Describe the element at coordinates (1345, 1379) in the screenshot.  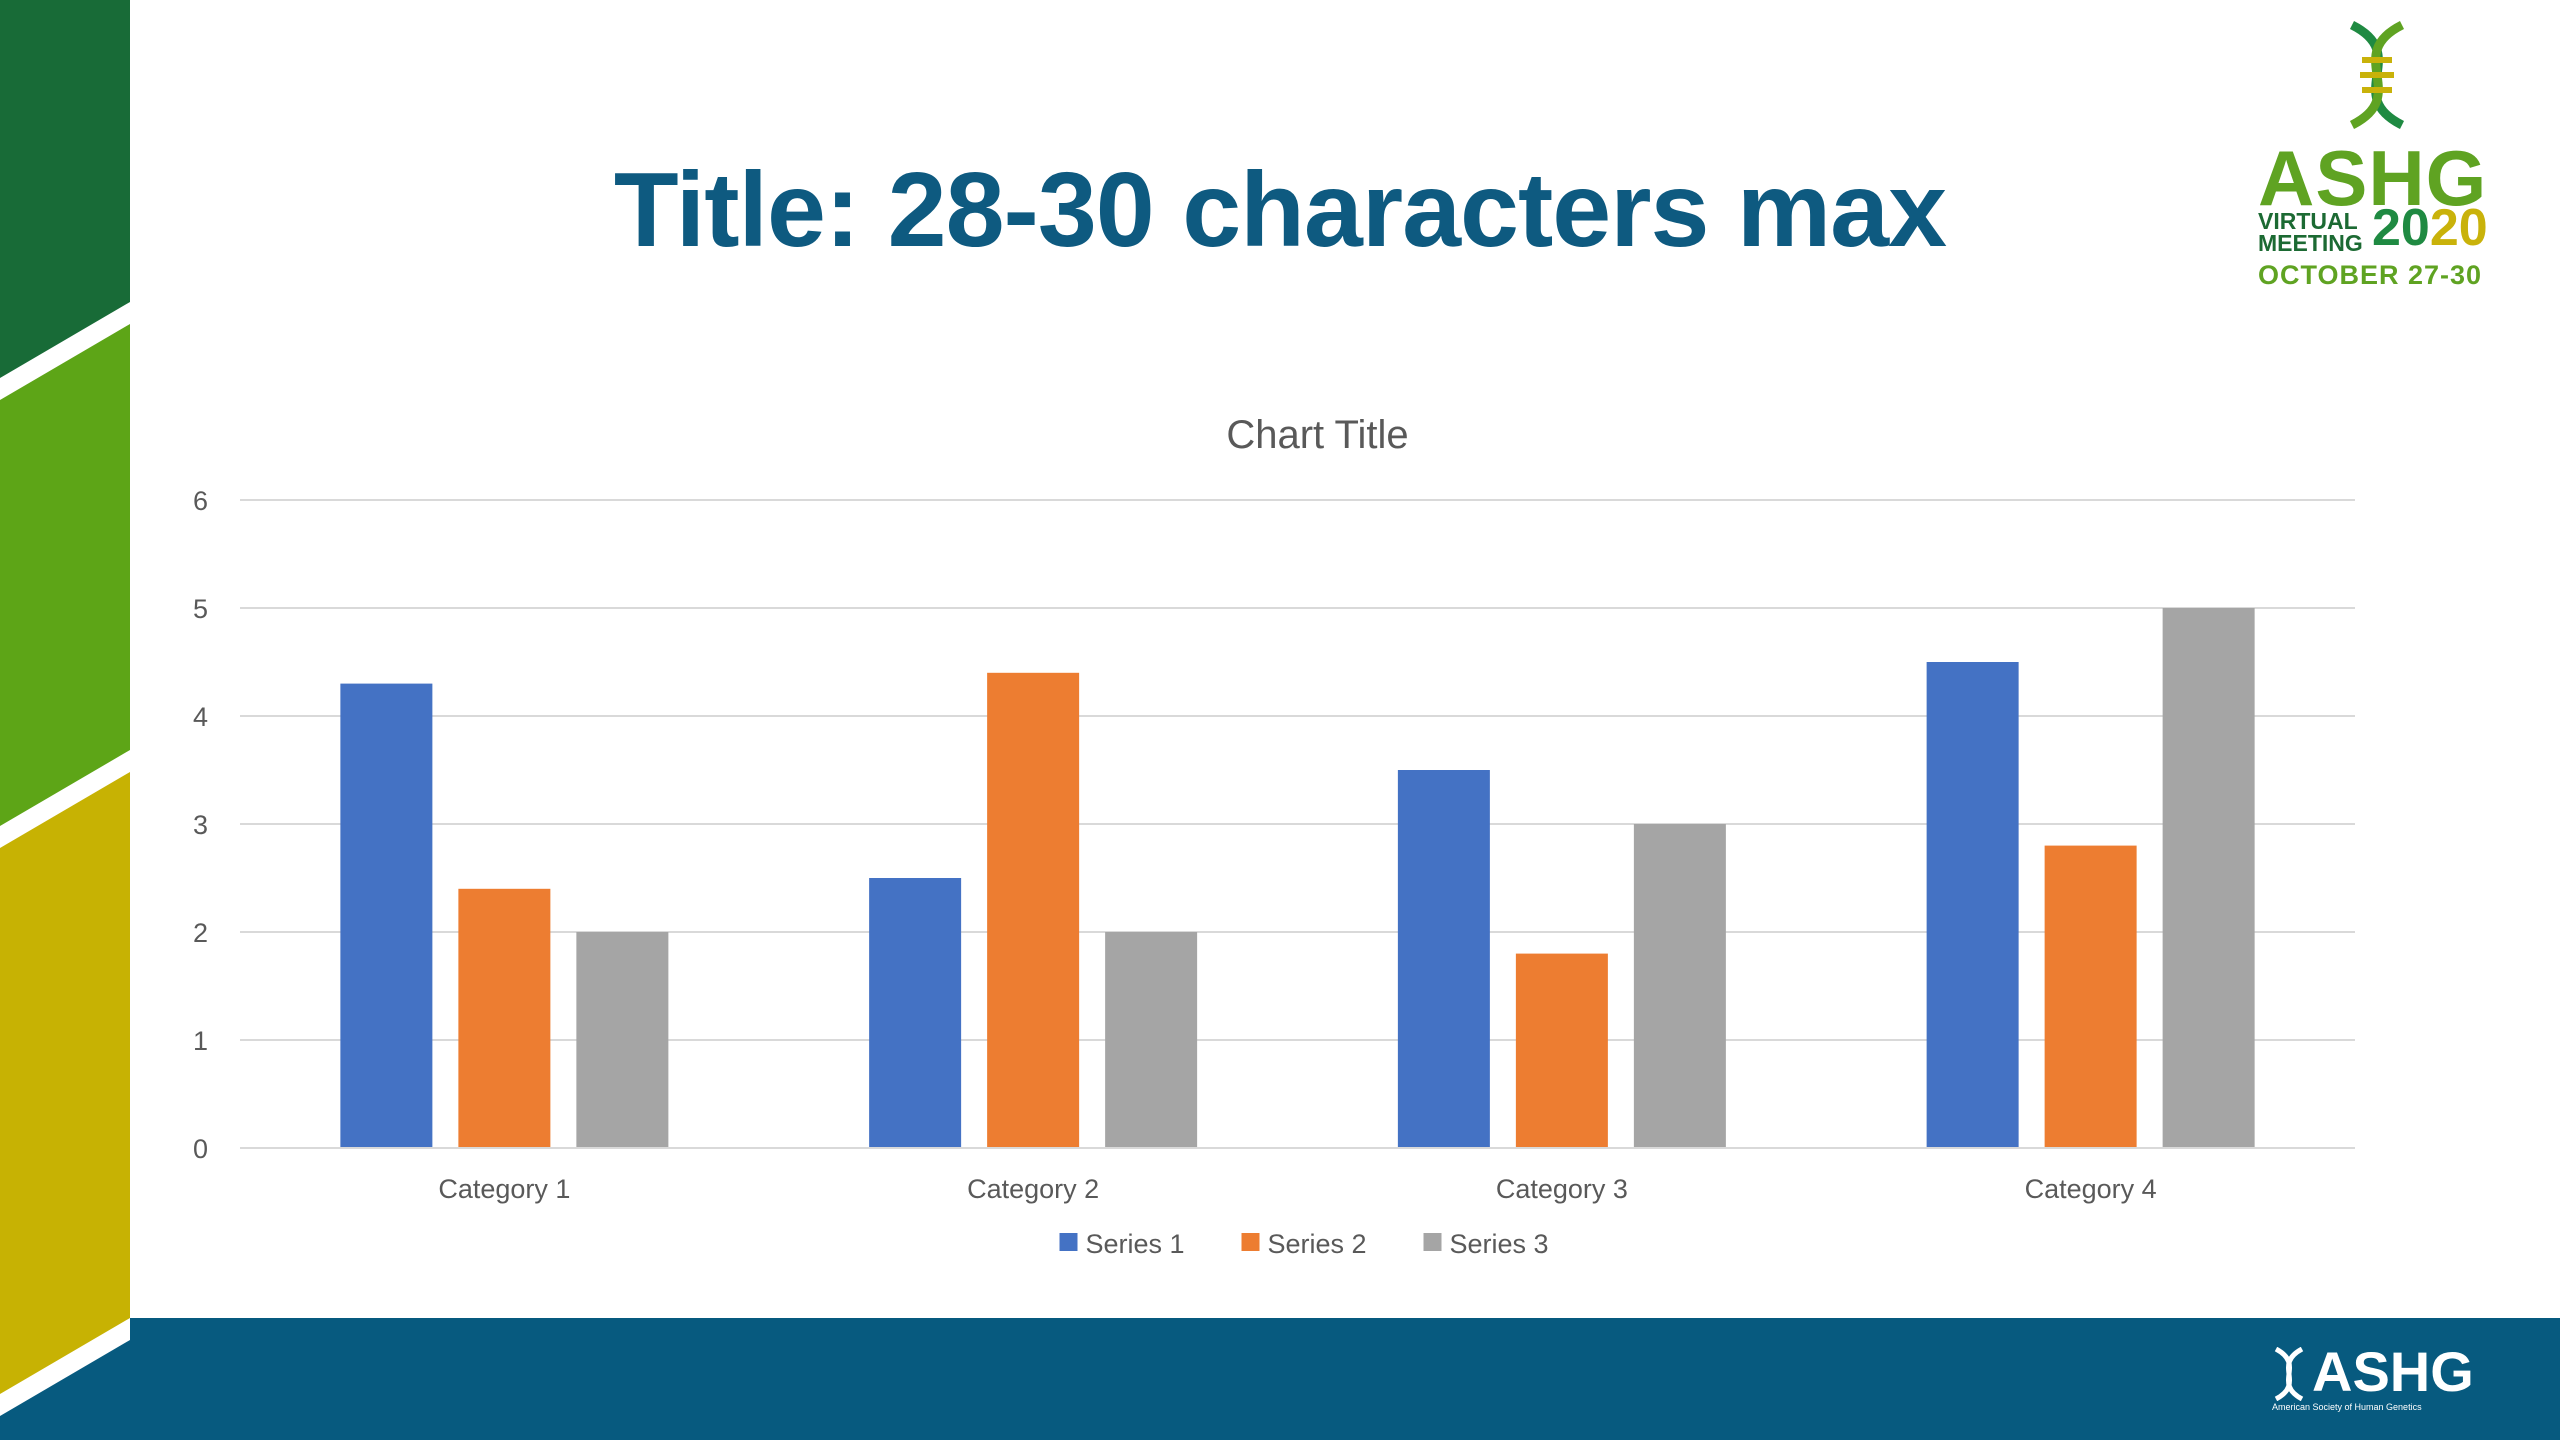
I see `footer-band` at that location.